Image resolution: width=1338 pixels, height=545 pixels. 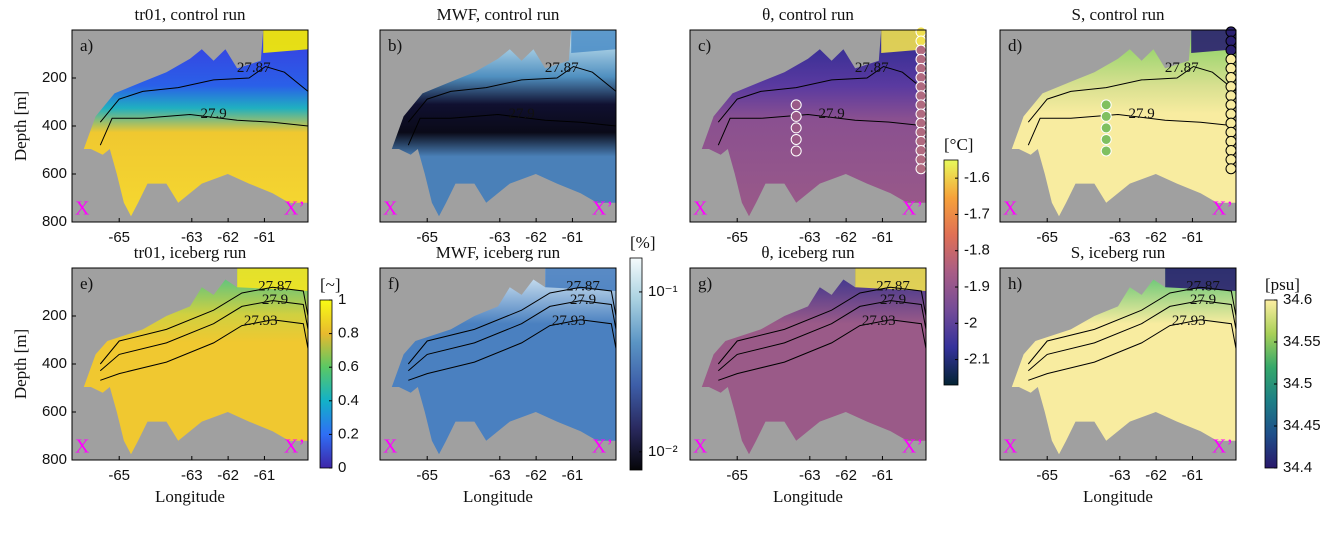 I want to click on axes-frame, so click(x=498, y=126).